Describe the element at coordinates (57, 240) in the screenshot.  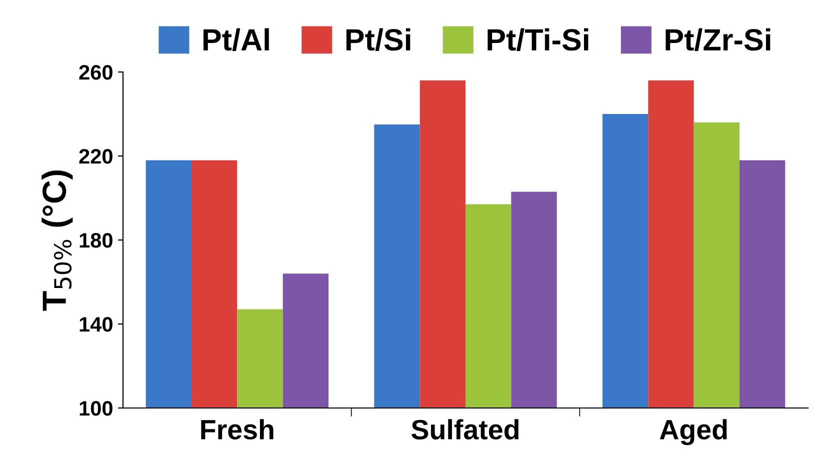
I see `y-axis-title: T$_{50%}$ (°C)` at that location.